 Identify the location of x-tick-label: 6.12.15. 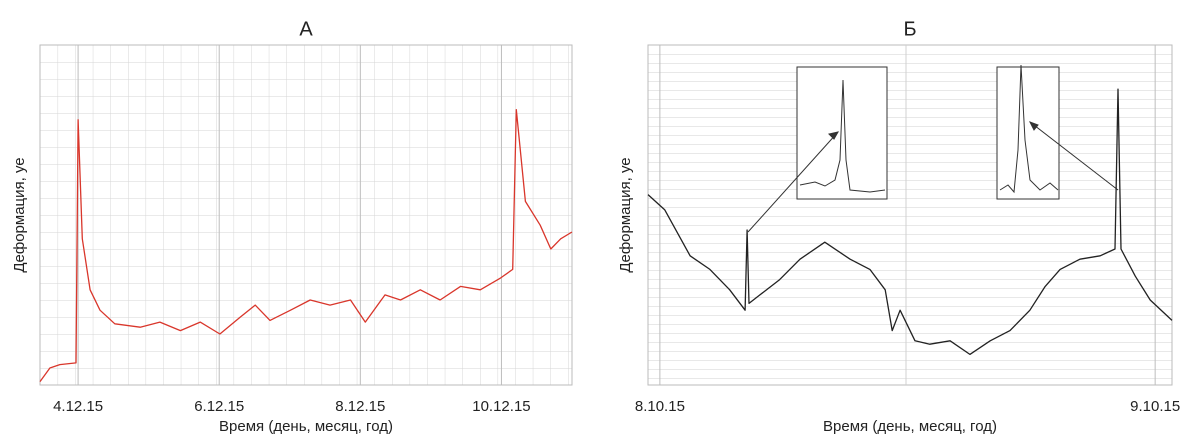
(219, 406).